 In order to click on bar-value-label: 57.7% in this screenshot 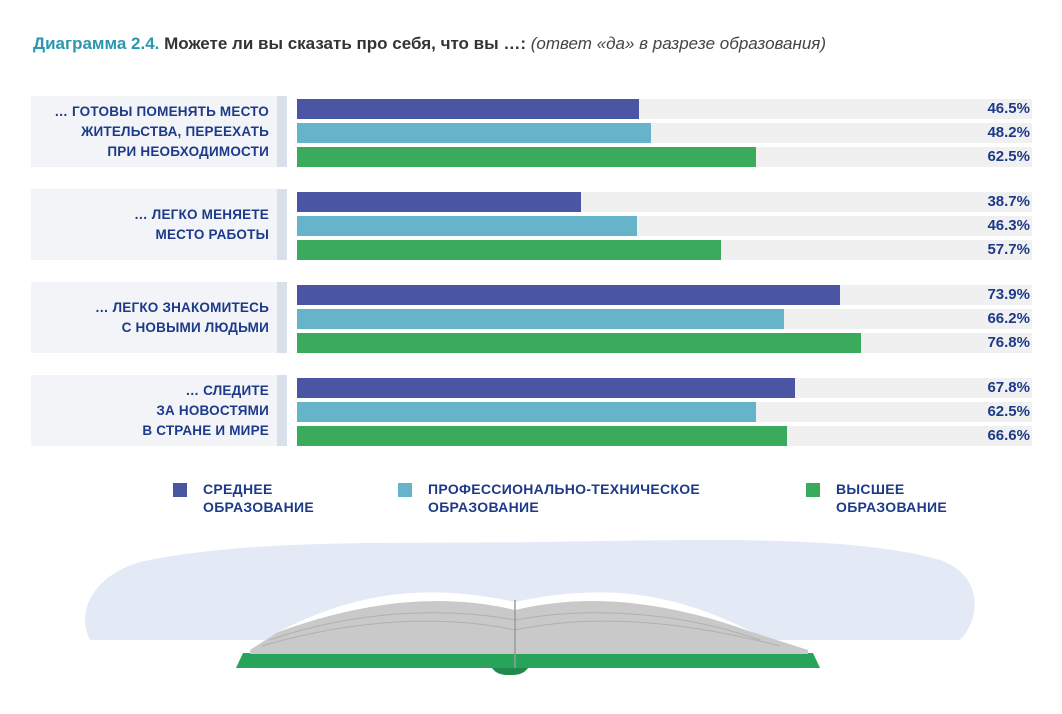, I will do `click(1008, 249)`.